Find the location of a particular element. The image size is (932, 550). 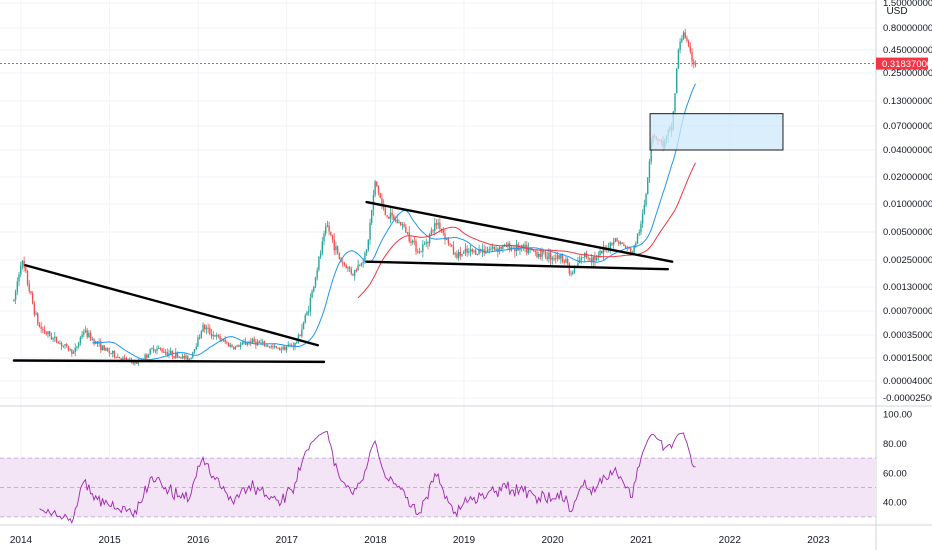

rsi-tick-label: 60.00 is located at coordinates (895, 473).